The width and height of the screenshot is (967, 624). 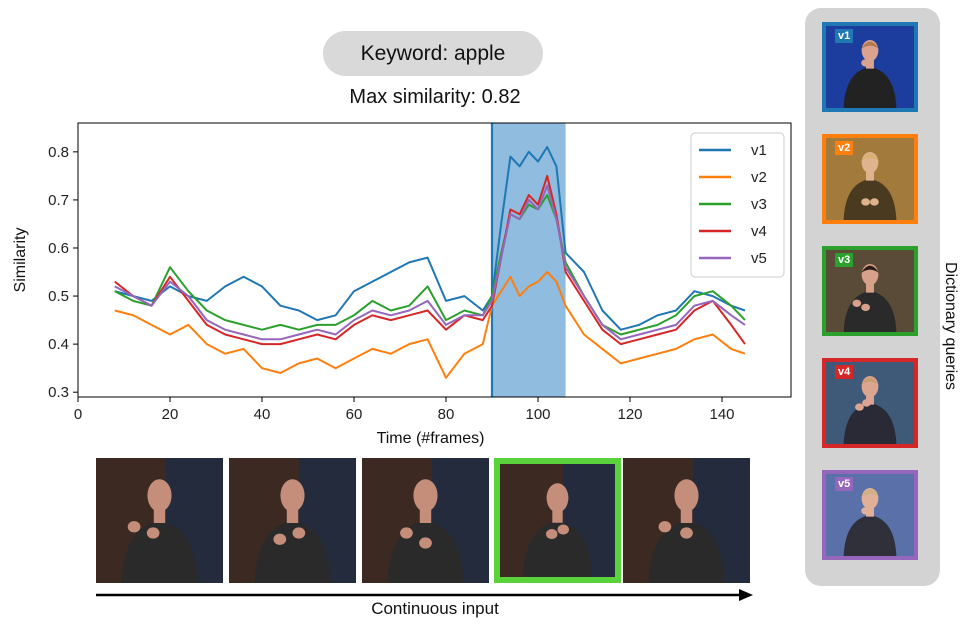 What do you see at coordinates (58, 296) in the screenshot?
I see `y-tick-label: 0.5` at bounding box center [58, 296].